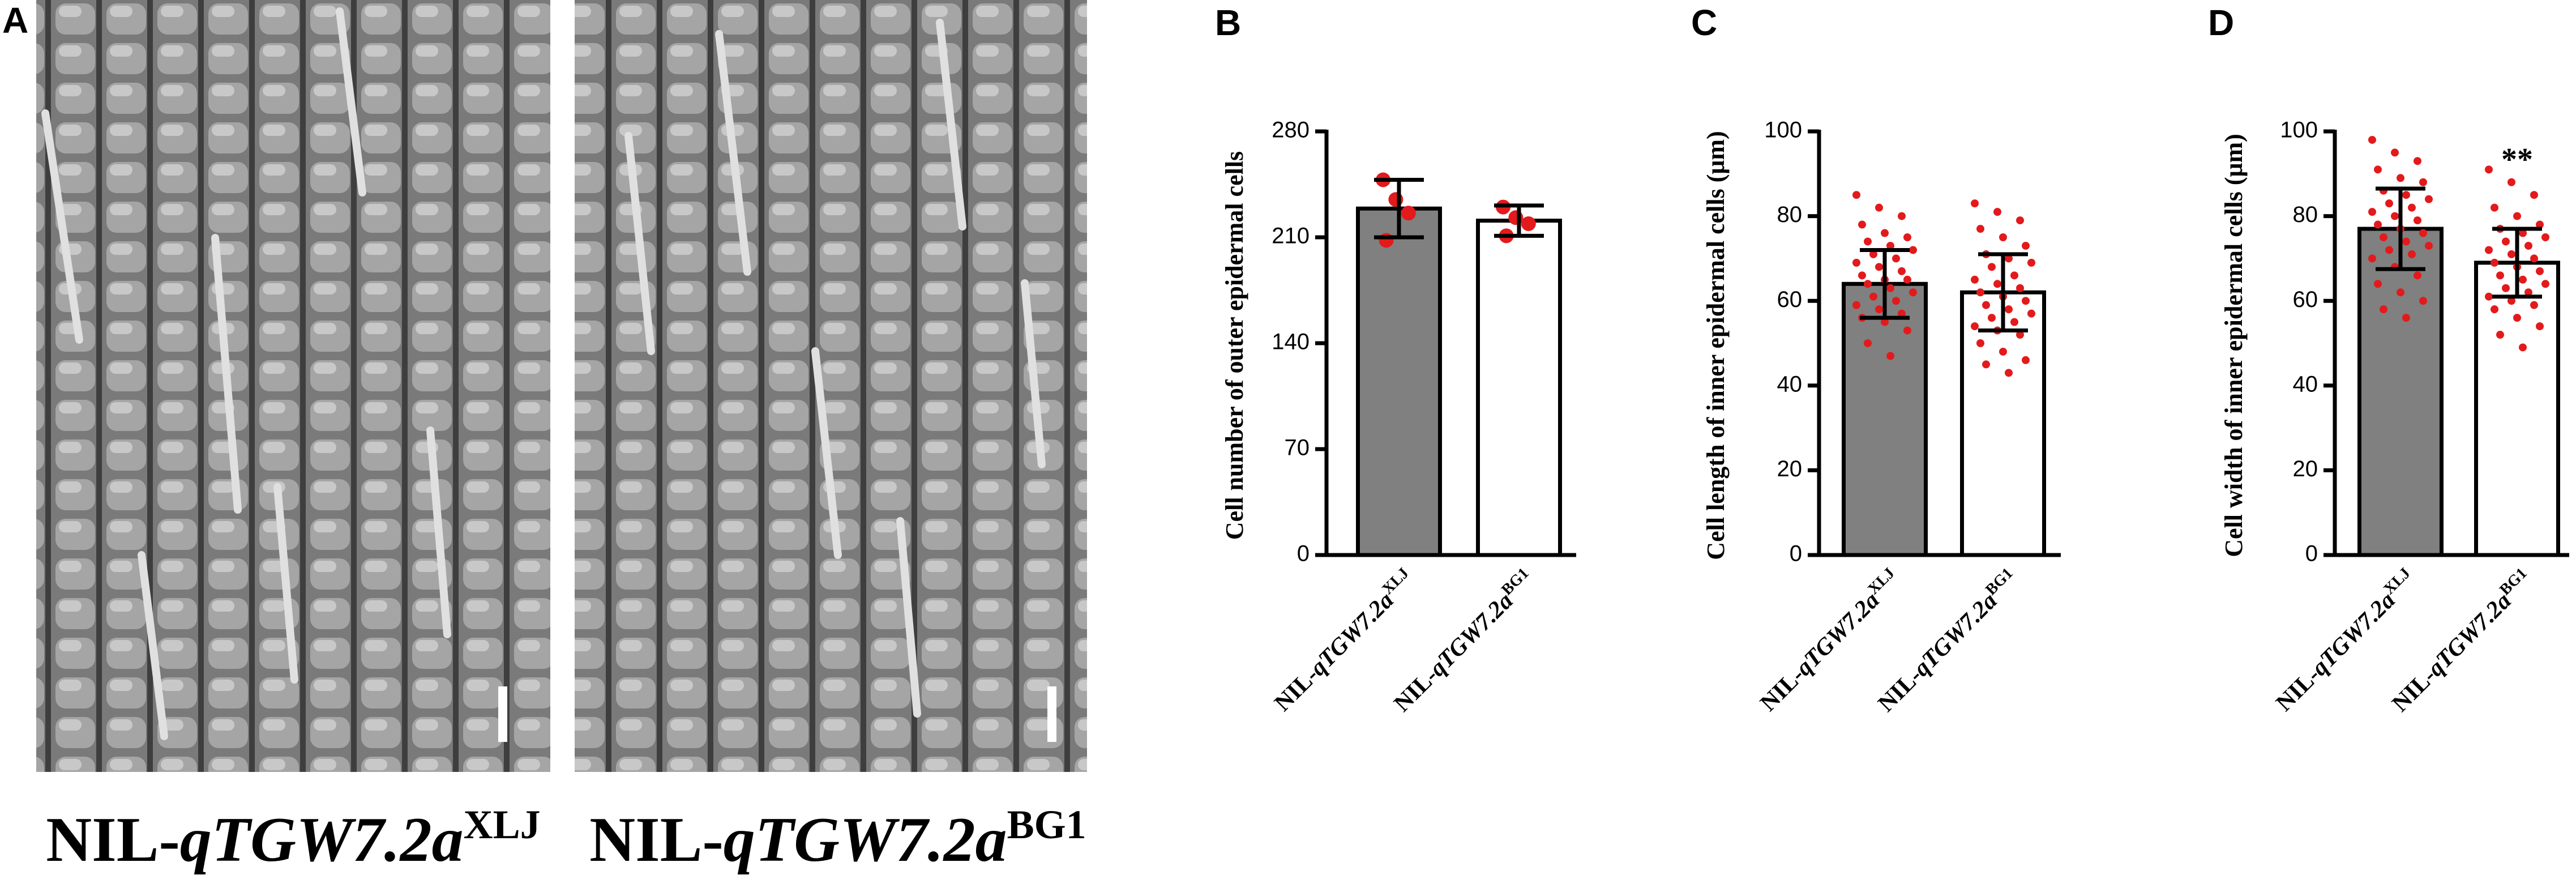 Image resolution: width=2576 pixels, height=892 pixels. What do you see at coordinates (1291, 236) in the screenshot?
I see `y-tick-label: 210` at bounding box center [1291, 236].